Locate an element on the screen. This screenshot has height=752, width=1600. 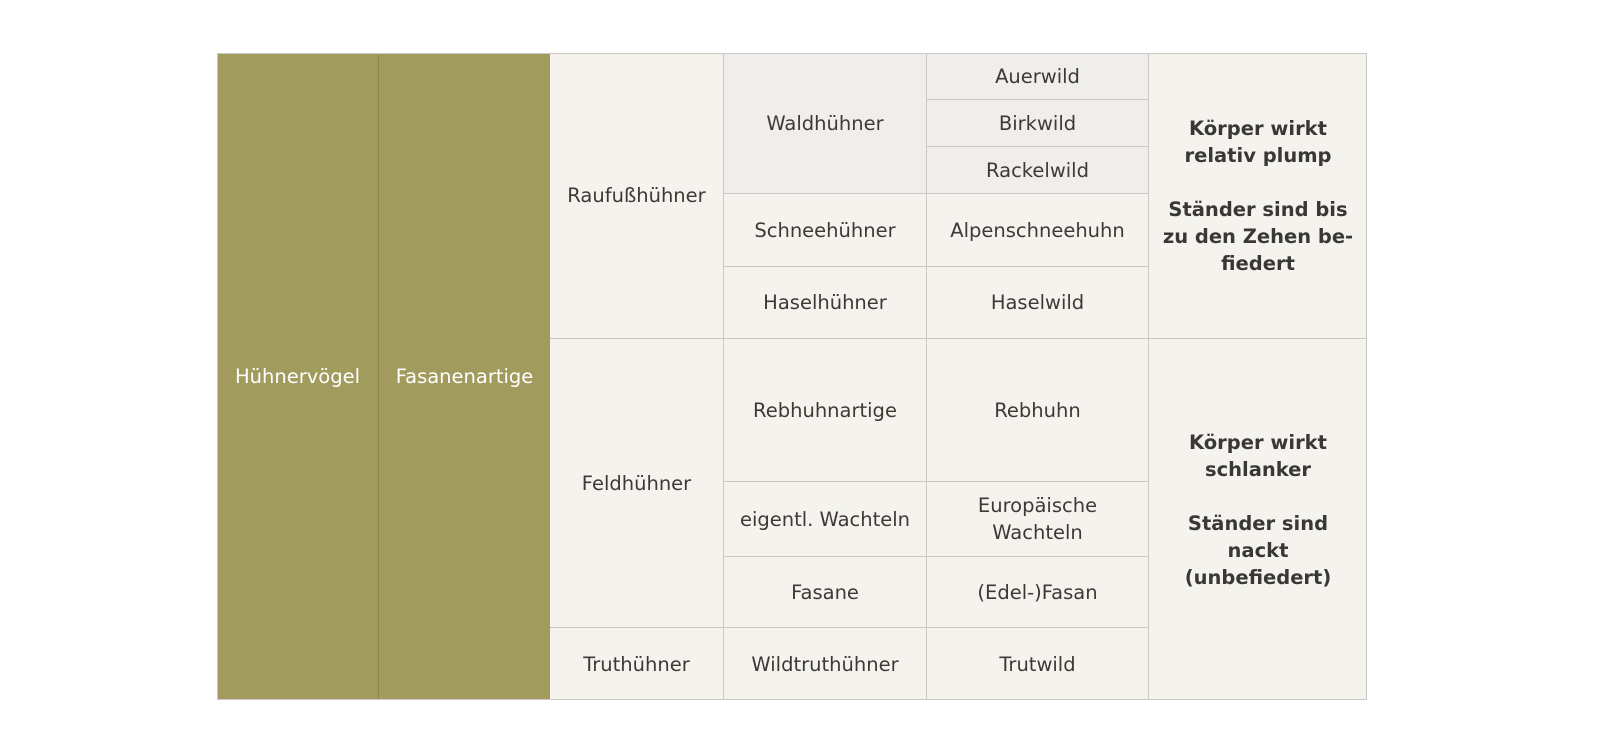
subgroup-label: Haselhühner is located at coordinates (825, 302).